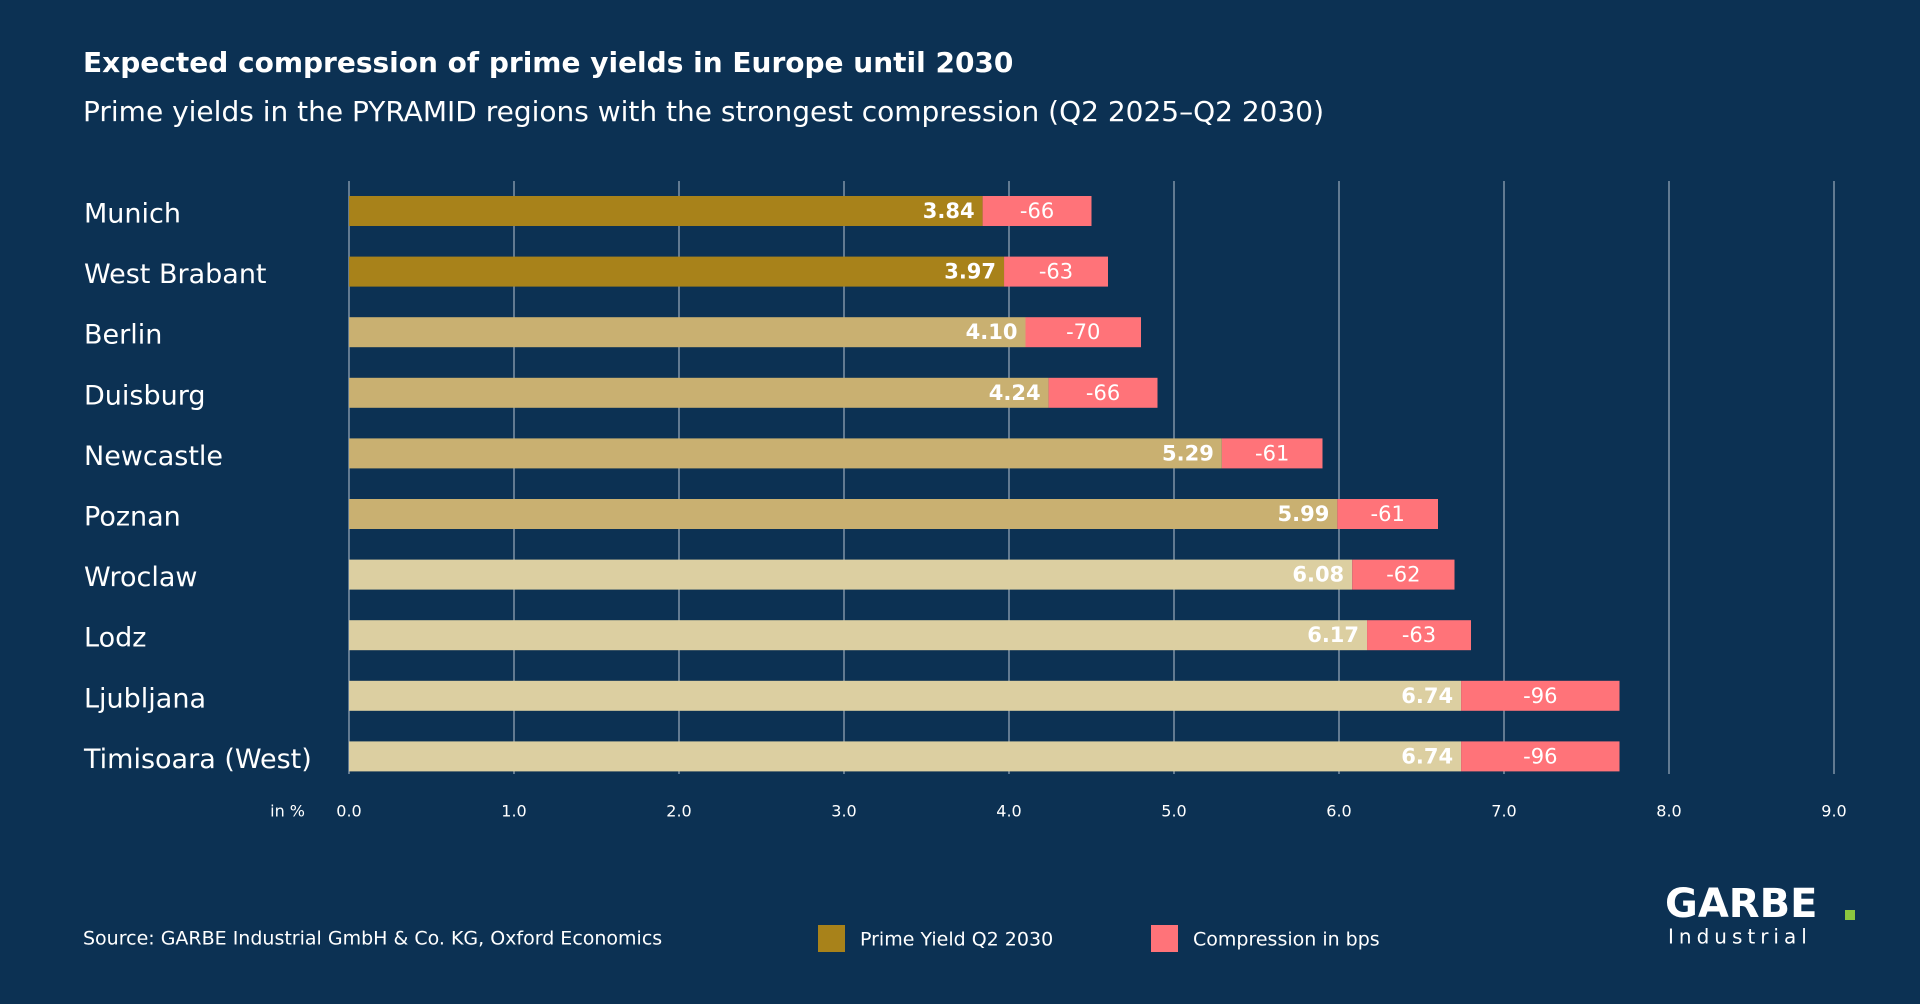 This screenshot has height=1004, width=1920. Describe the element at coordinates (513, 811) in the screenshot. I see `x-tick-label: 1.0` at that location.